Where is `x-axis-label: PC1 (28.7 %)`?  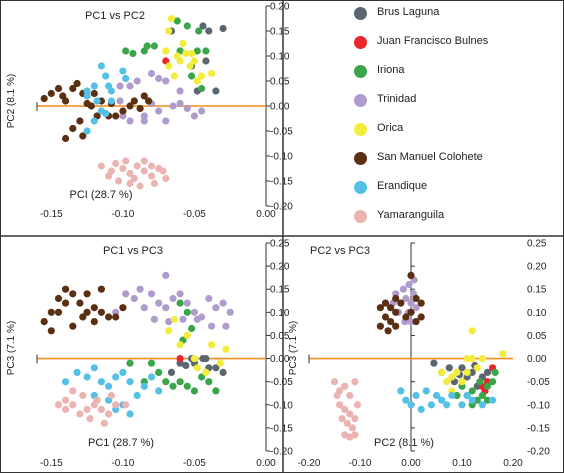 x-axis-label: PC1 (28.7 %) is located at coordinates (121, 443).